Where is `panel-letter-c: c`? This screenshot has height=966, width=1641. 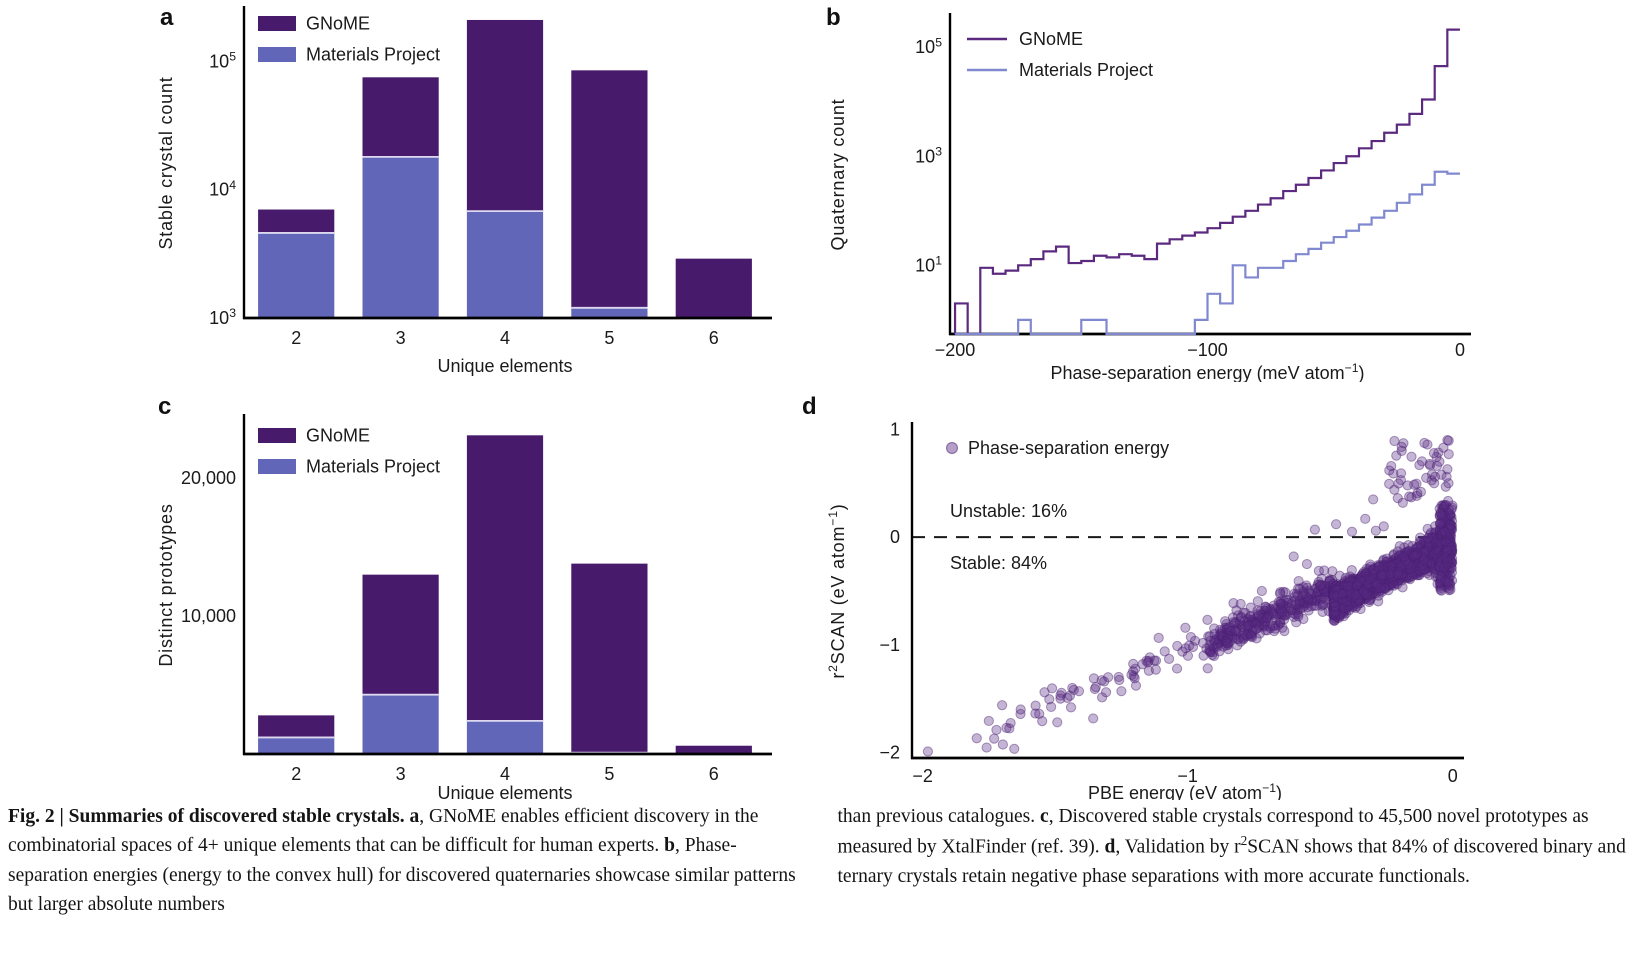 panel-letter-c: c is located at coordinates (165, 406).